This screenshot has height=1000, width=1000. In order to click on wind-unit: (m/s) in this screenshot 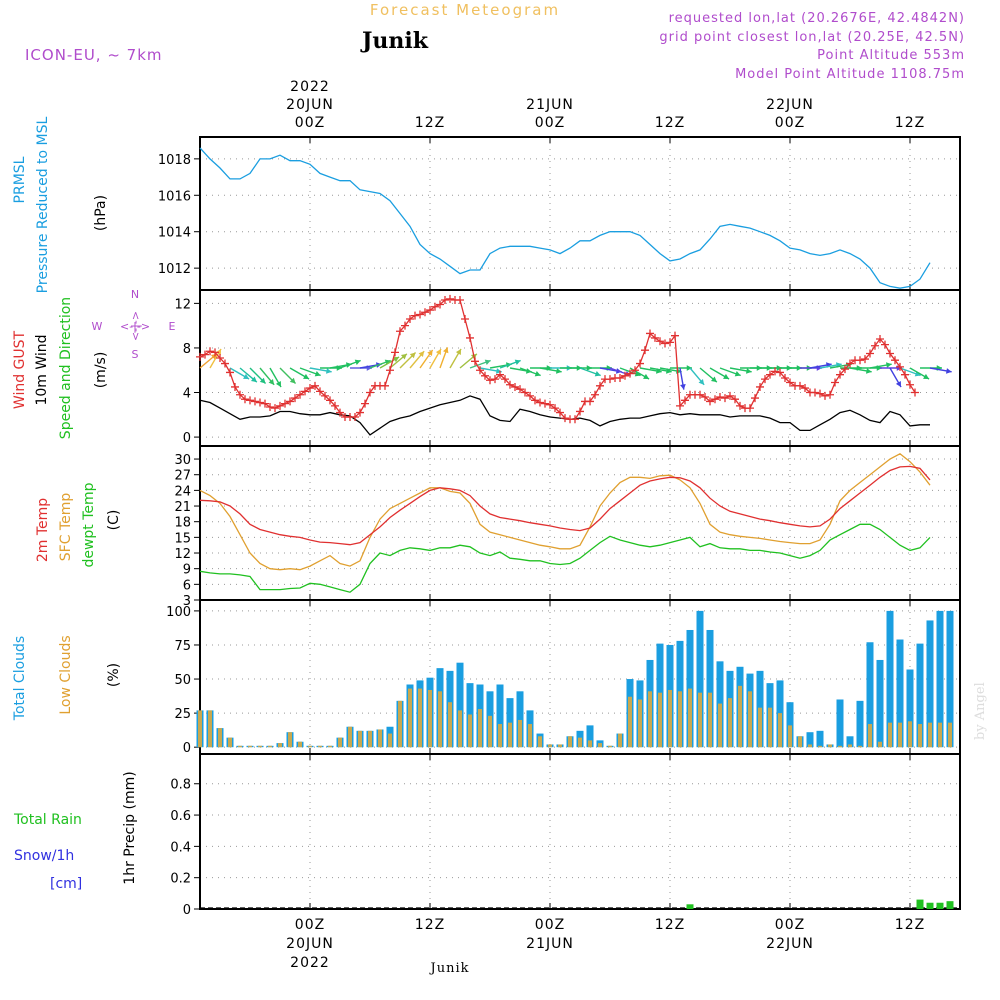, I will do `click(101, 370)`.